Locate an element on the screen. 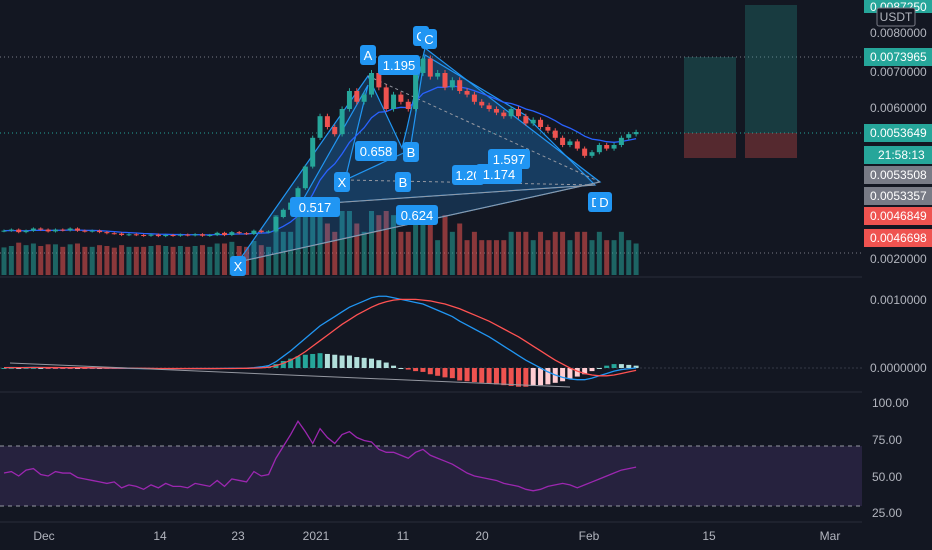 The height and width of the screenshot is (550, 932). macd-hist-bar is located at coordinates (482, 375).